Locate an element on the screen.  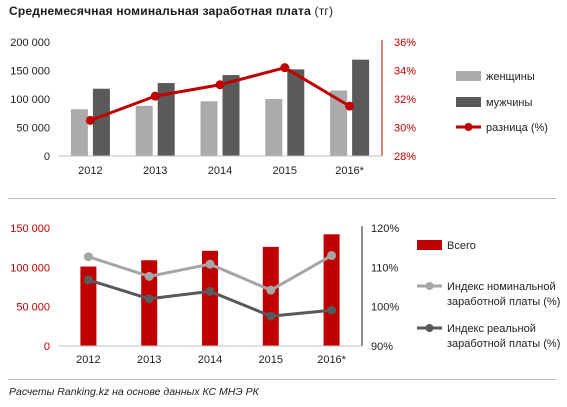
chart2-x-tick-label: 2016* is located at coordinates (331, 360).